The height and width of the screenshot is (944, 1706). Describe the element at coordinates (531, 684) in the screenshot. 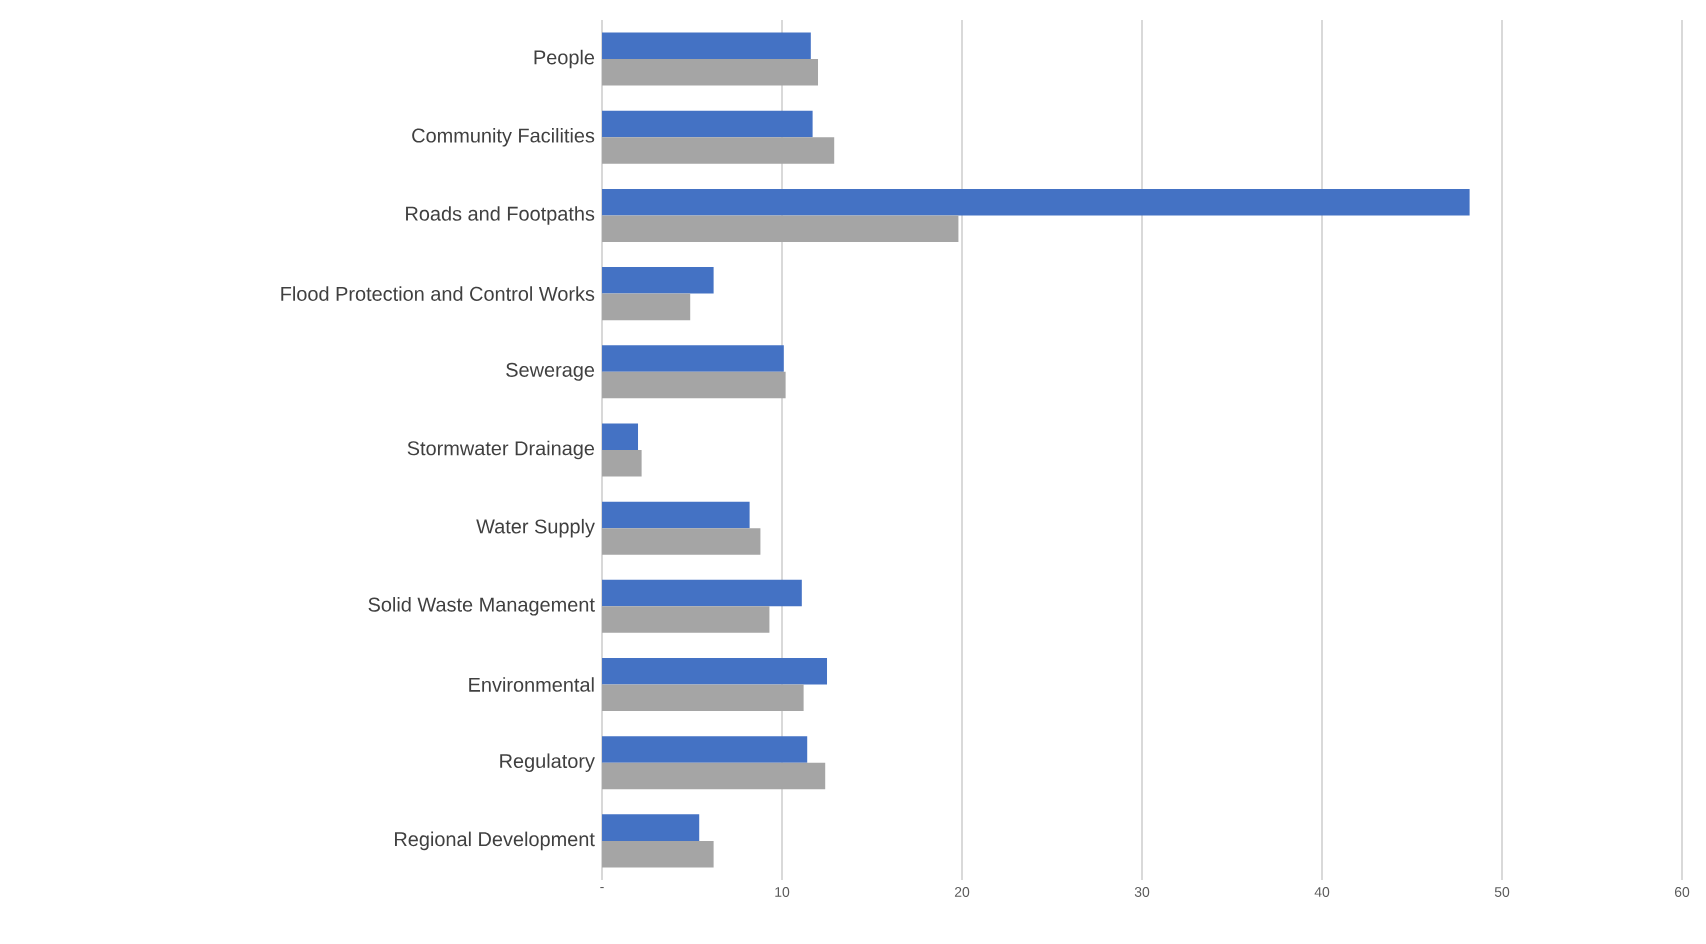

I see `y-tick-label: Environmental` at that location.